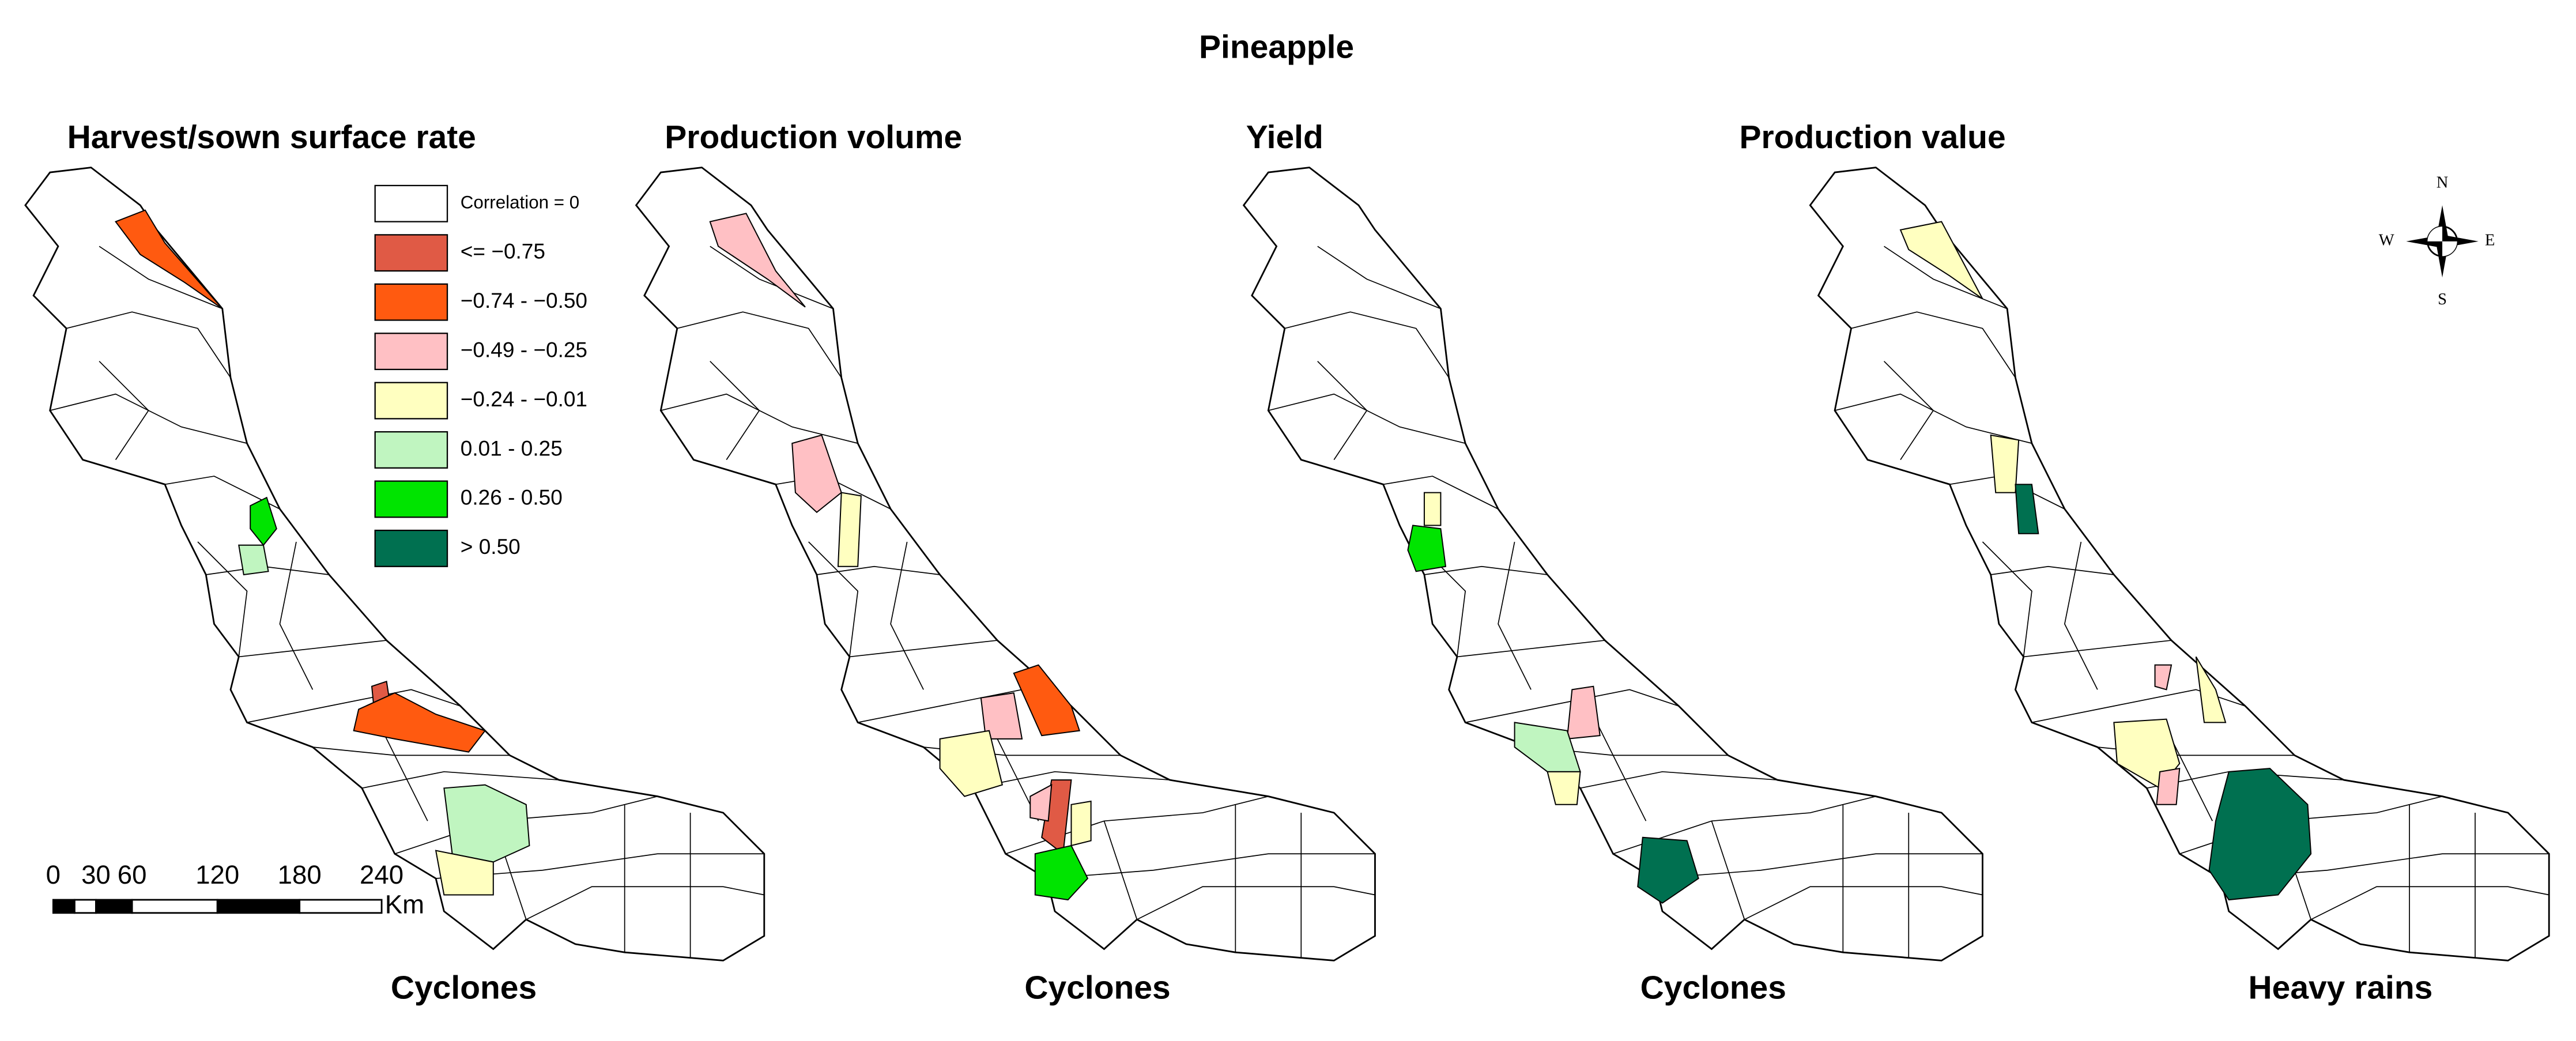  What do you see at coordinates (2386, 240) in the screenshot?
I see `compass-w: W` at bounding box center [2386, 240].